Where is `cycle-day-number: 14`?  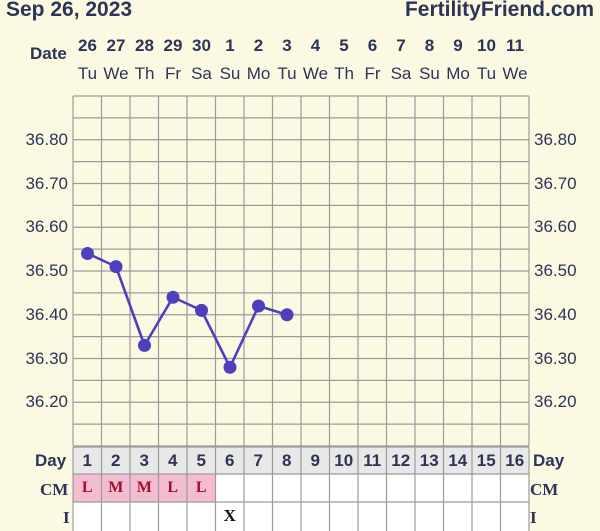
cycle-day-number: 14 is located at coordinates (458, 460).